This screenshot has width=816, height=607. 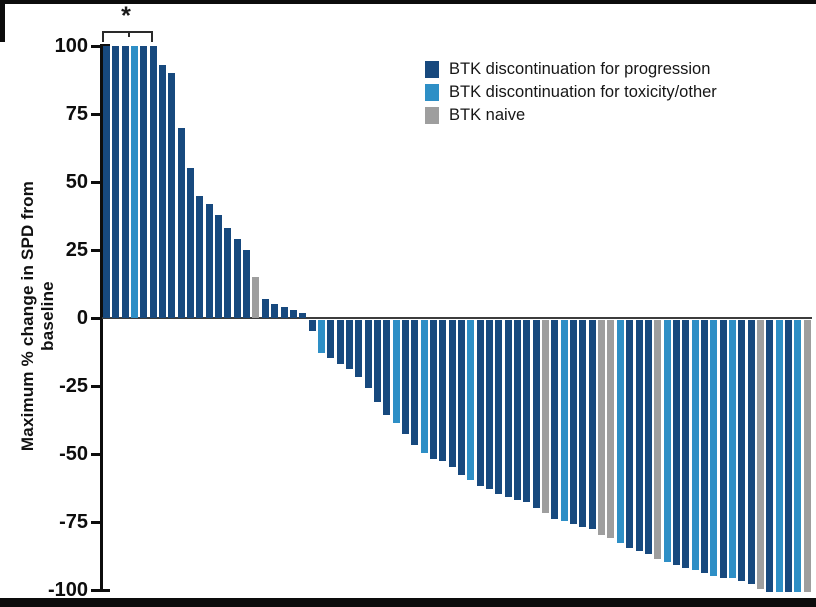 What do you see at coordinates (71, 46) in the screenshot?
I see `y-tick-label: 100` at bounding box center [71, 46].